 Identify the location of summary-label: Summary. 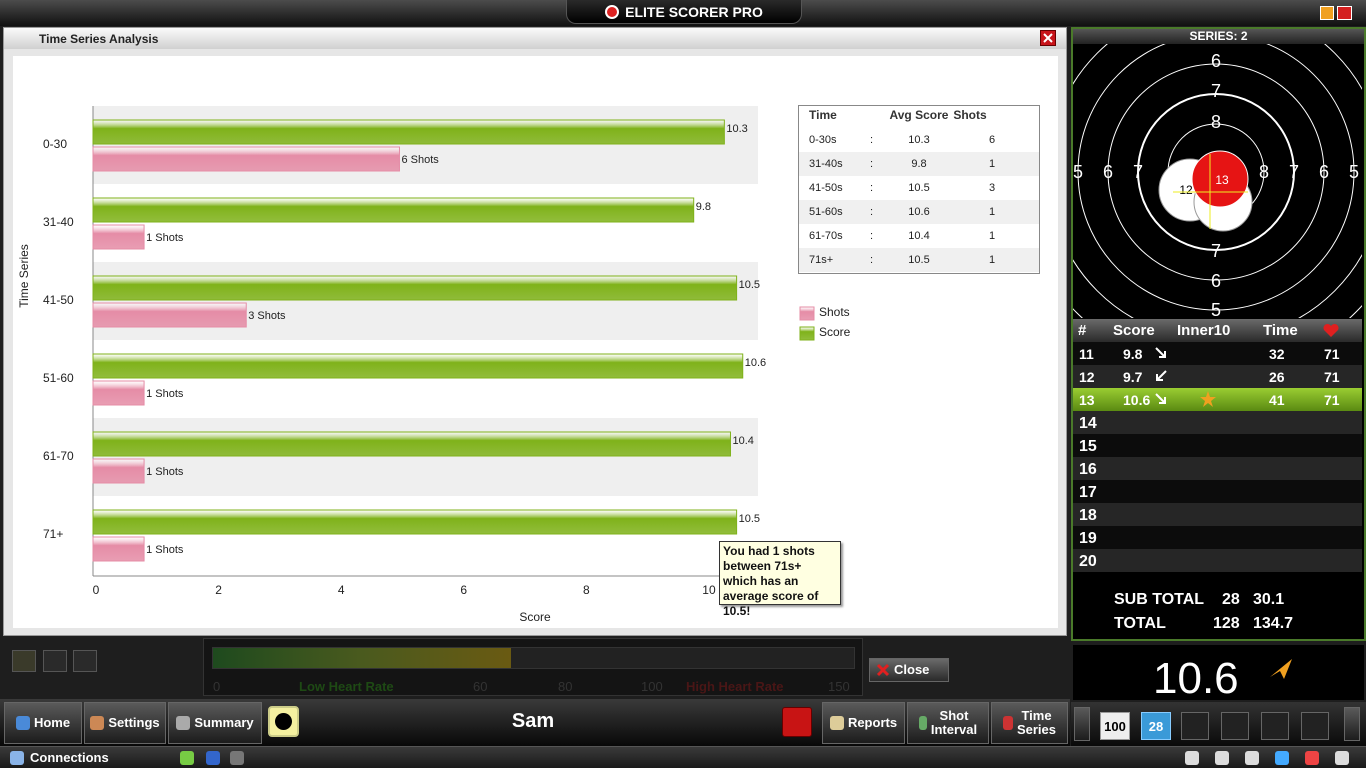
(224, 722).